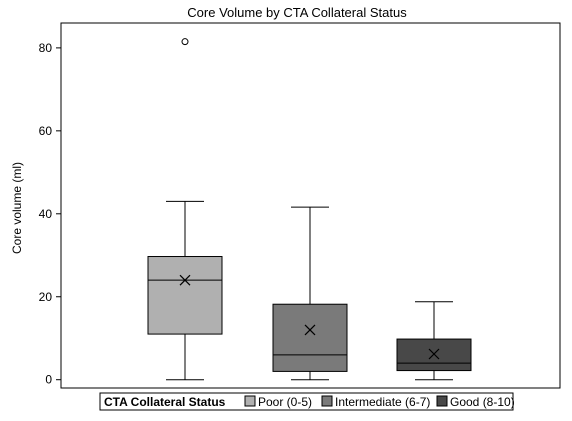 The height and width of the screenshot is (421, 572). What do you see at coordinates (382, 402) in the screenshot?
I see `legend-label: Intermediate (6-7)` at bounding box center [382, 402].